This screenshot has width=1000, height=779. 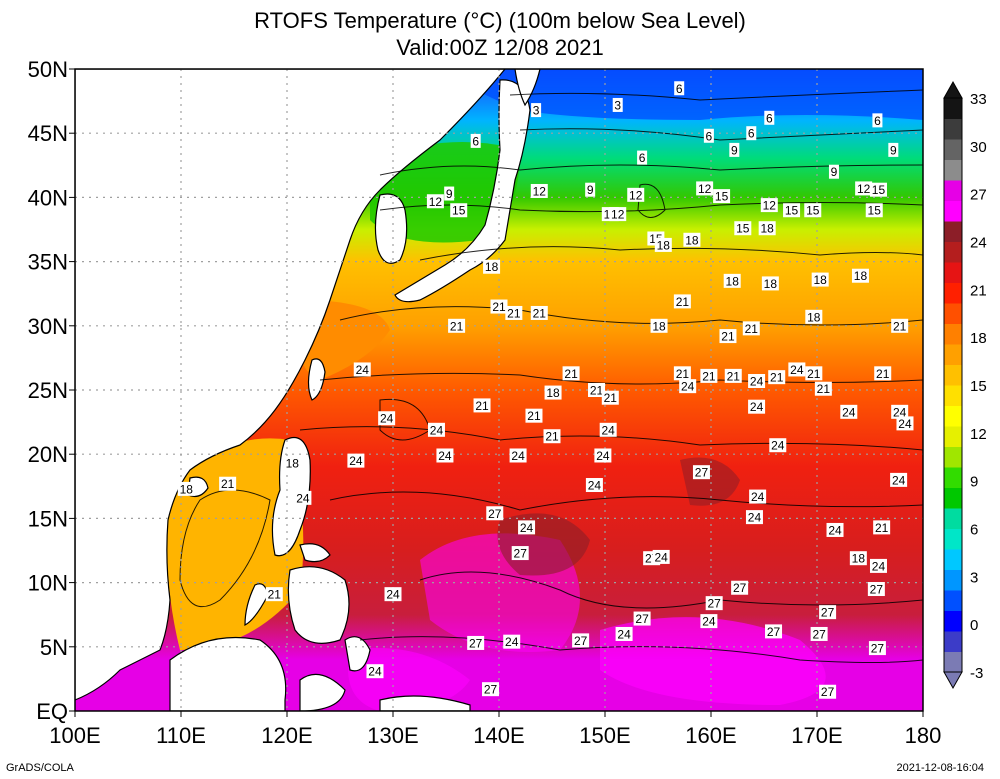 I want to click on colorbar-label: 3, so click(x=974, y=577).